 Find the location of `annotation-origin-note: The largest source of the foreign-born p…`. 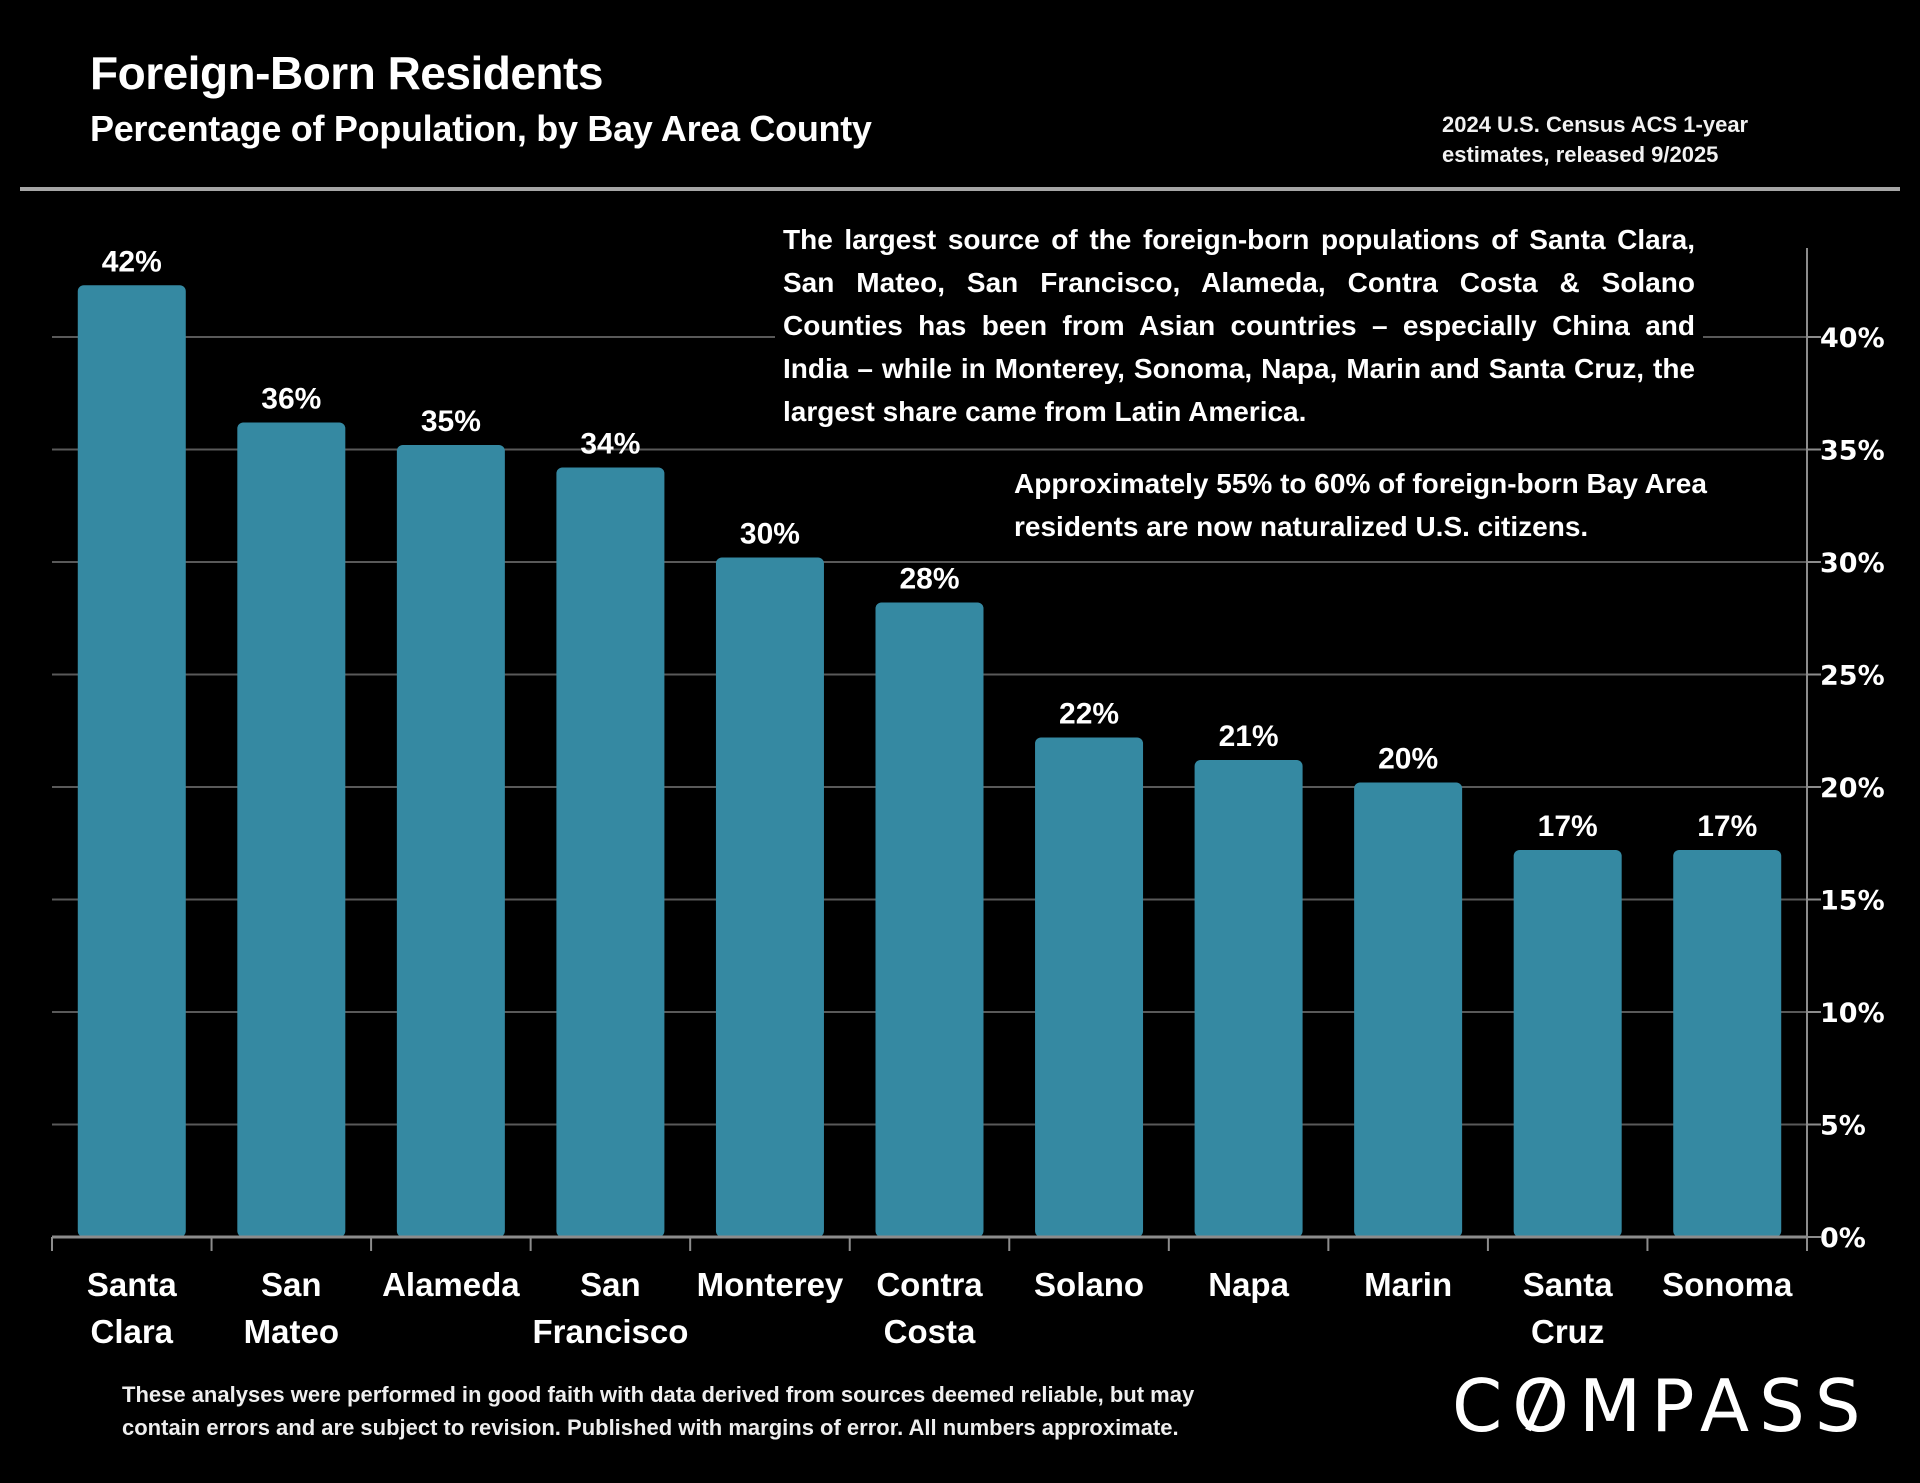

annotation-origin-note: The largest source of the foreign-born p… is located at coordinates (1239, 330).